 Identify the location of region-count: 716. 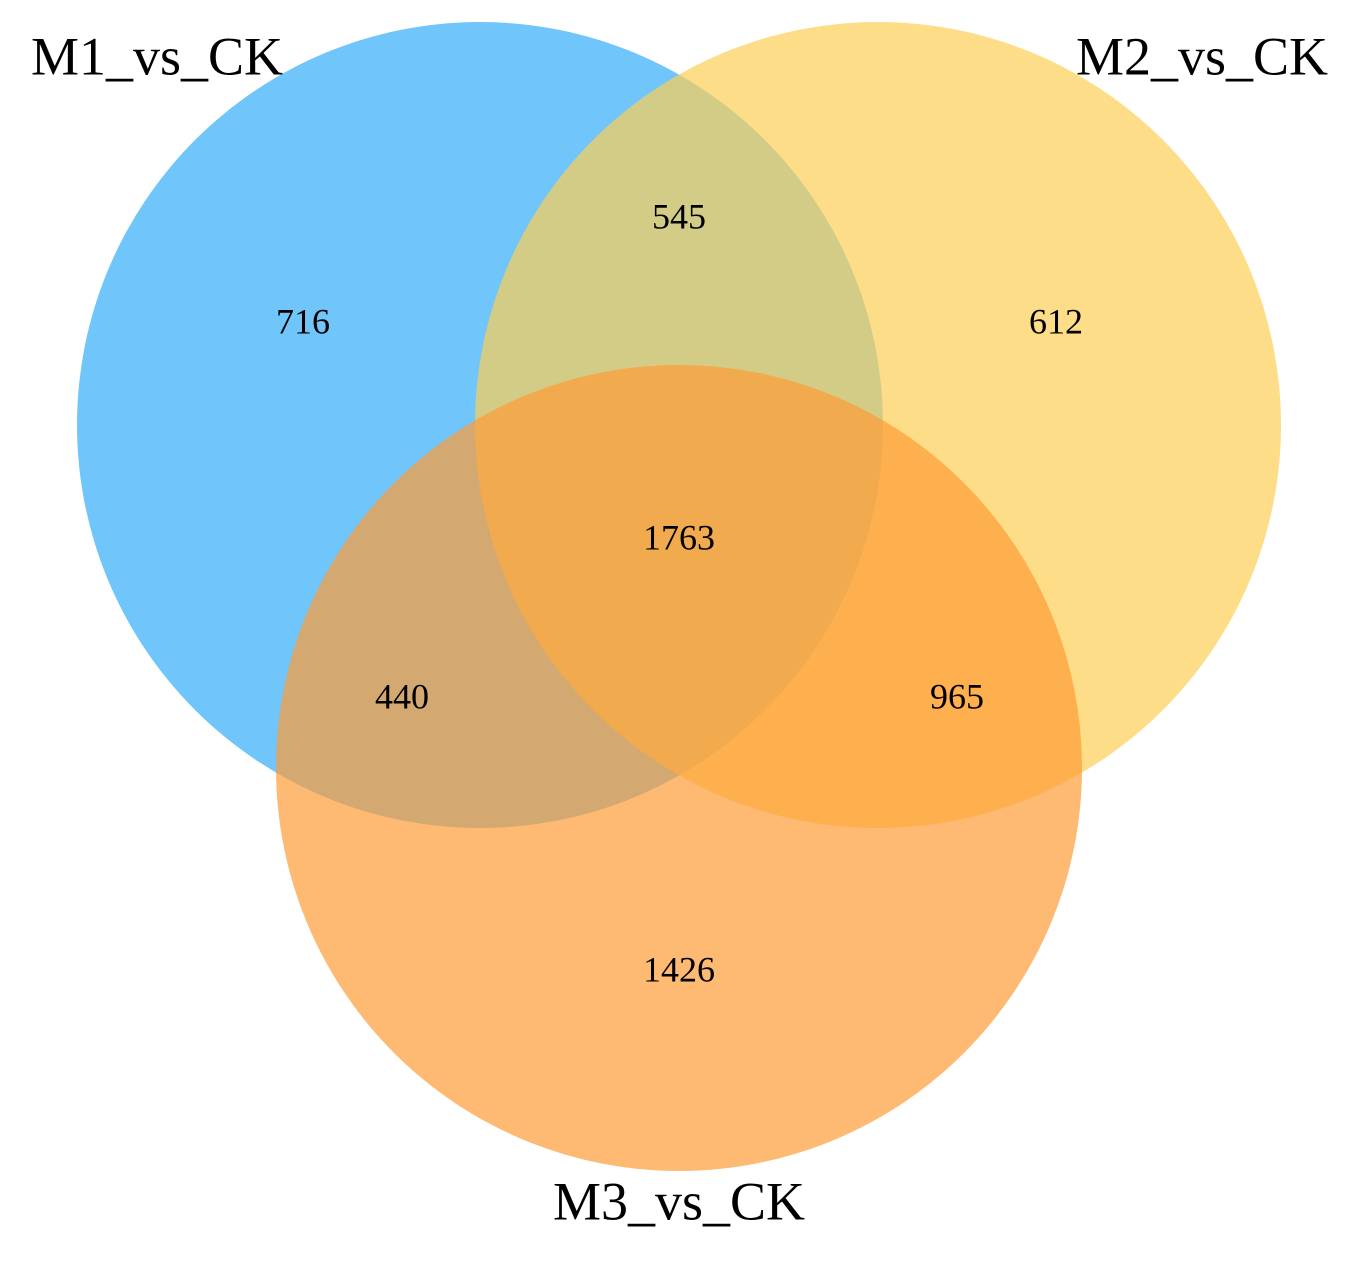
(303, 321).